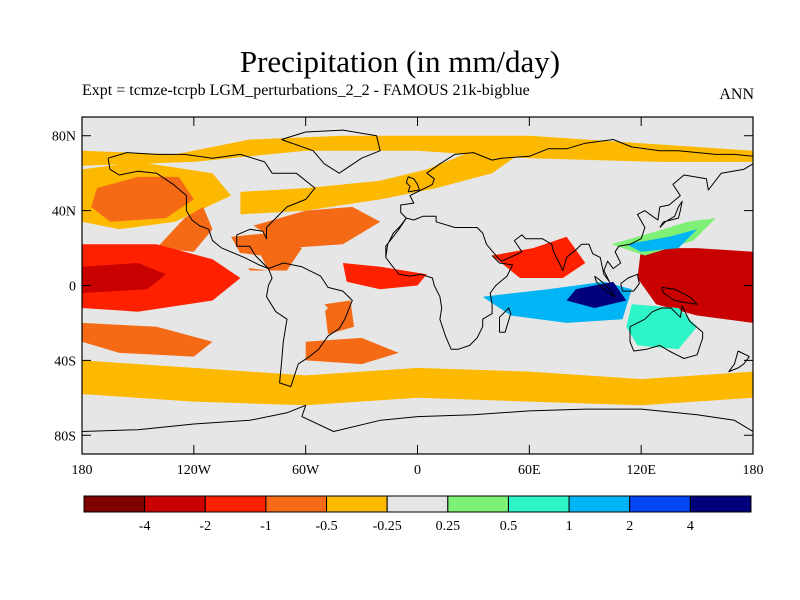 This screenshot has width=800, height=600. Describe the element at coordinates (736, 94) in the screenshot. I see `season-label: ANN` at that location.